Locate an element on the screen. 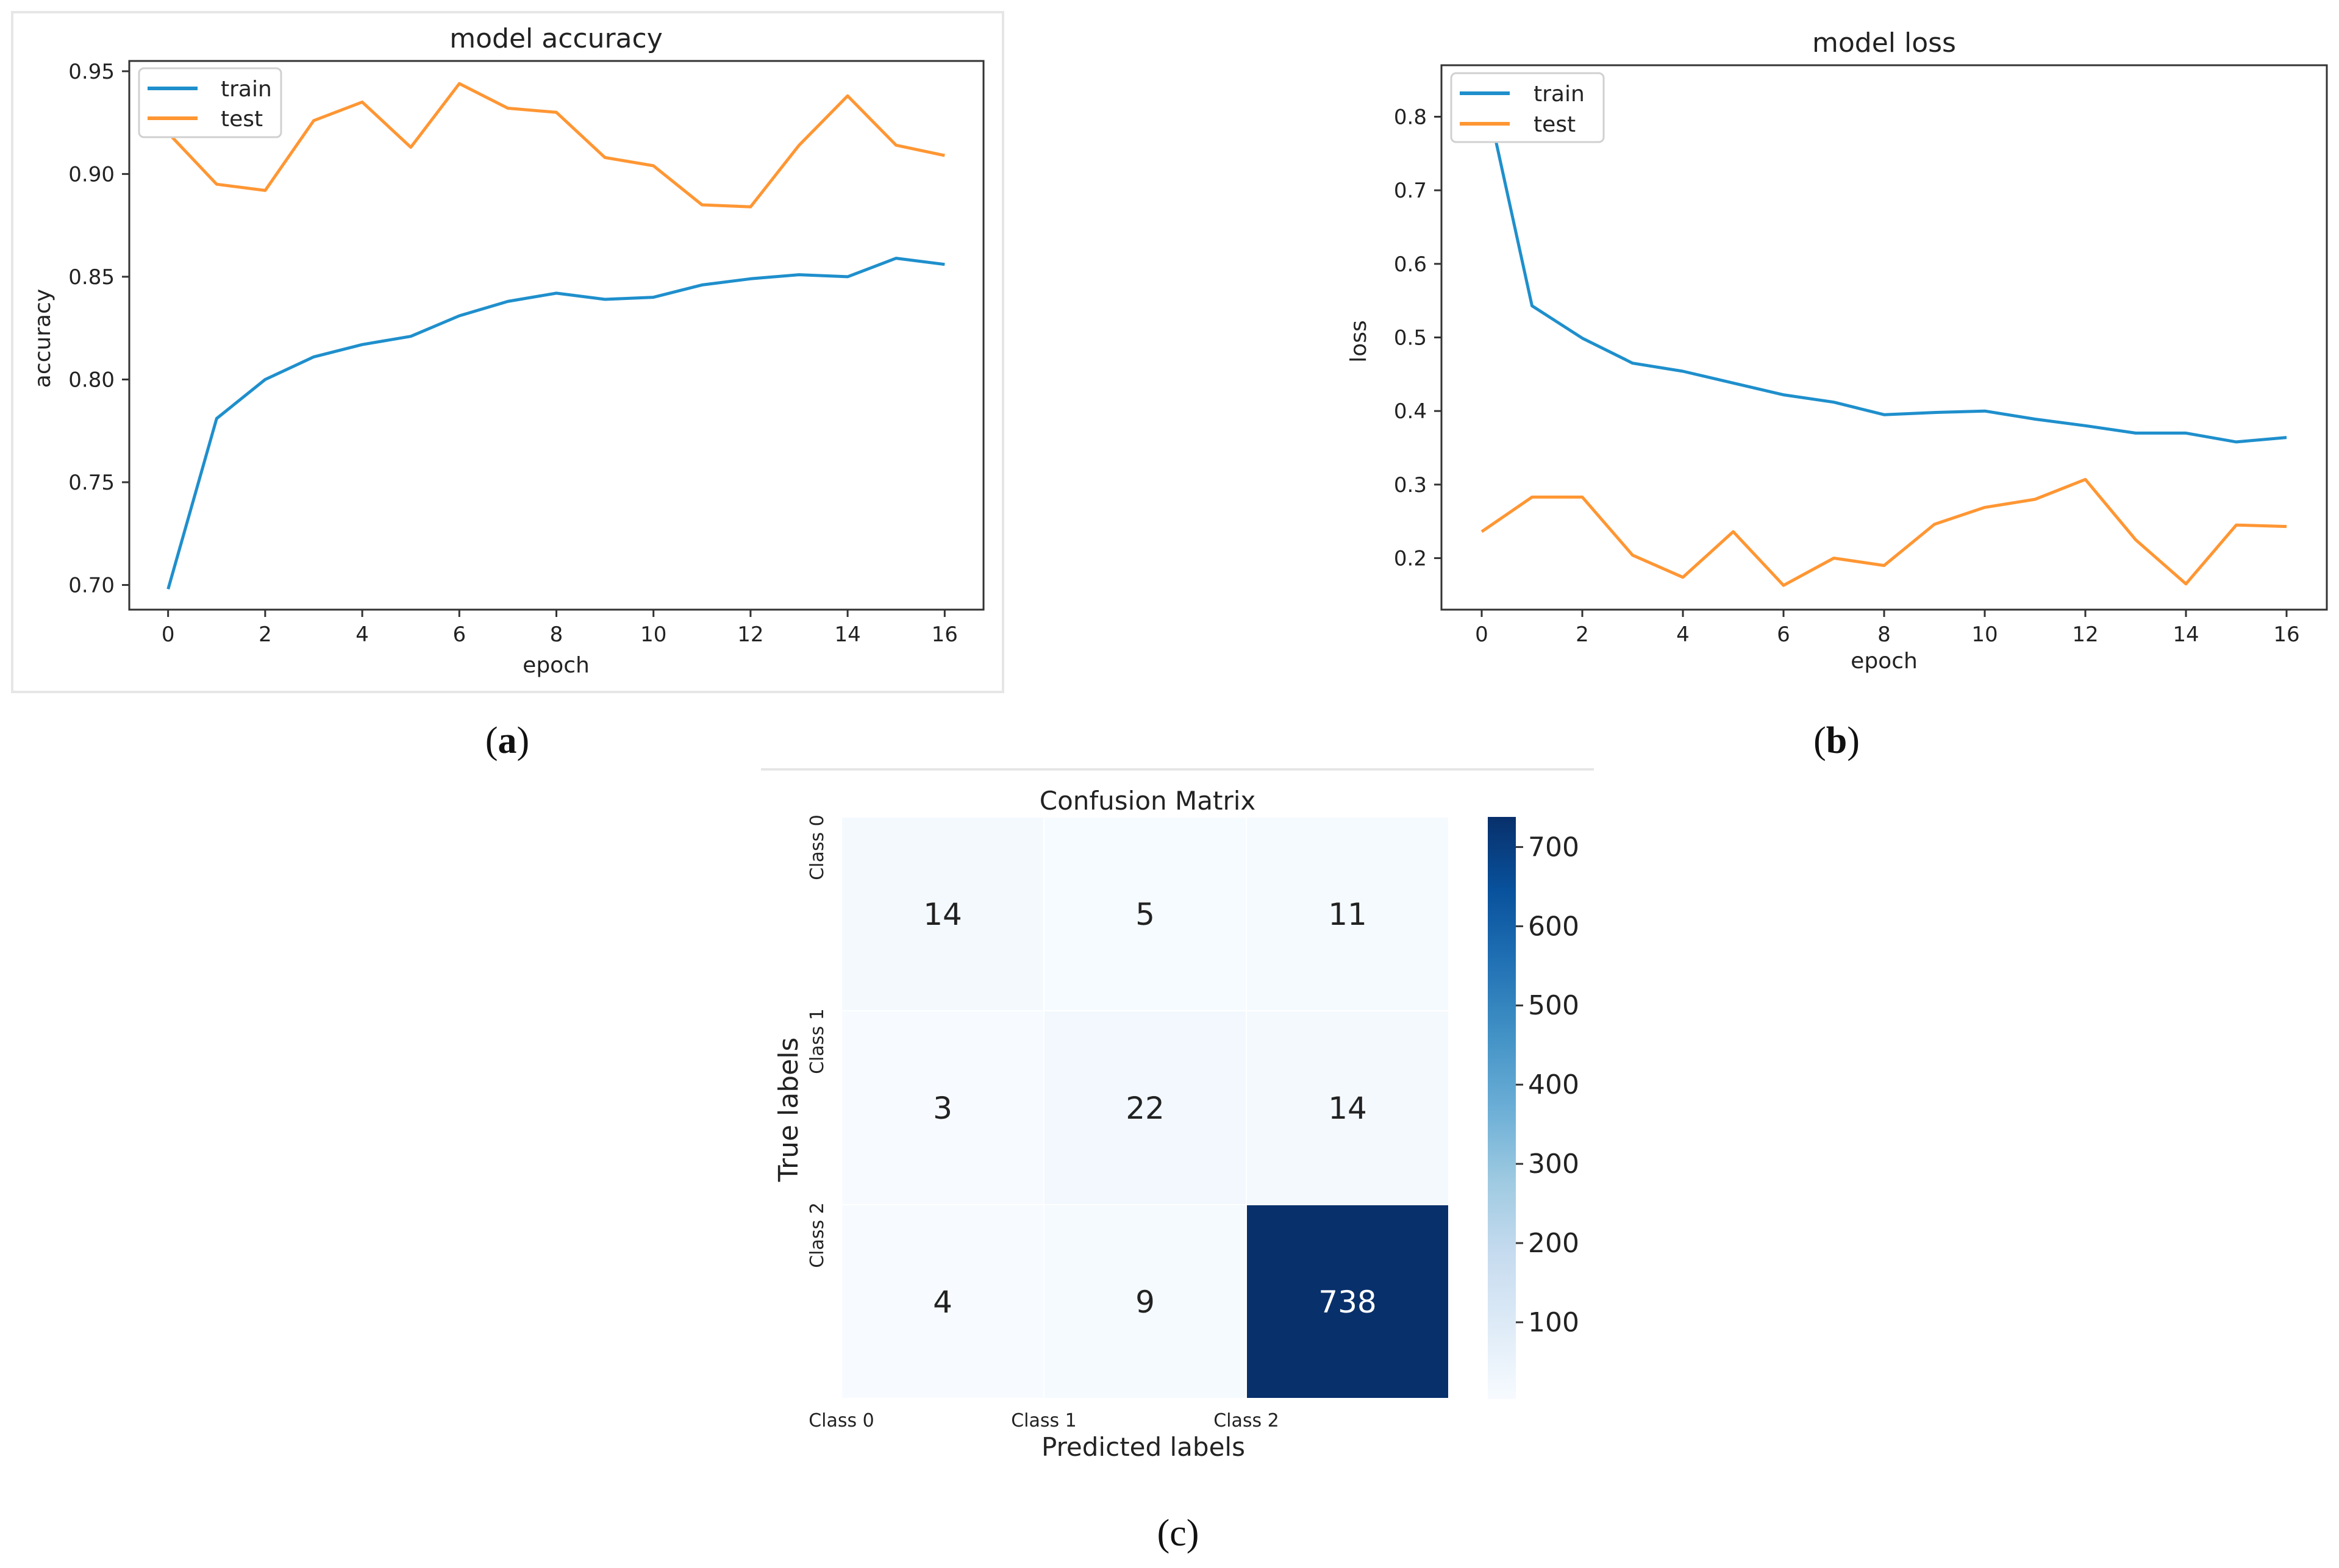 The height and width of the screenshot is (1568, 2339). accuracy-x-tick-label: 14 is located at coordinates (847, 634).